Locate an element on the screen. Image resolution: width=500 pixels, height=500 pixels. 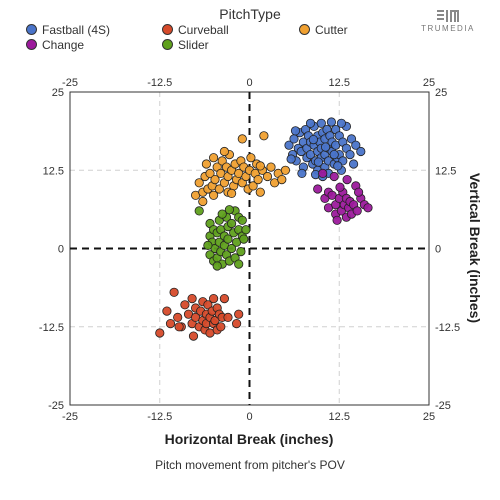
legend-item-fastball: Fastball (4S) is located at coordinates (68, 30).